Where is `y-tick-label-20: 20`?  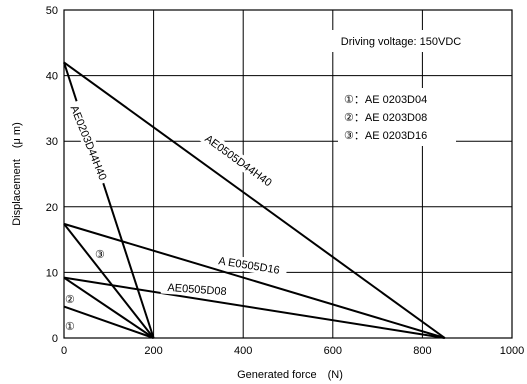
y-tick-label-20: 20 is located at coordinates (52, 208).